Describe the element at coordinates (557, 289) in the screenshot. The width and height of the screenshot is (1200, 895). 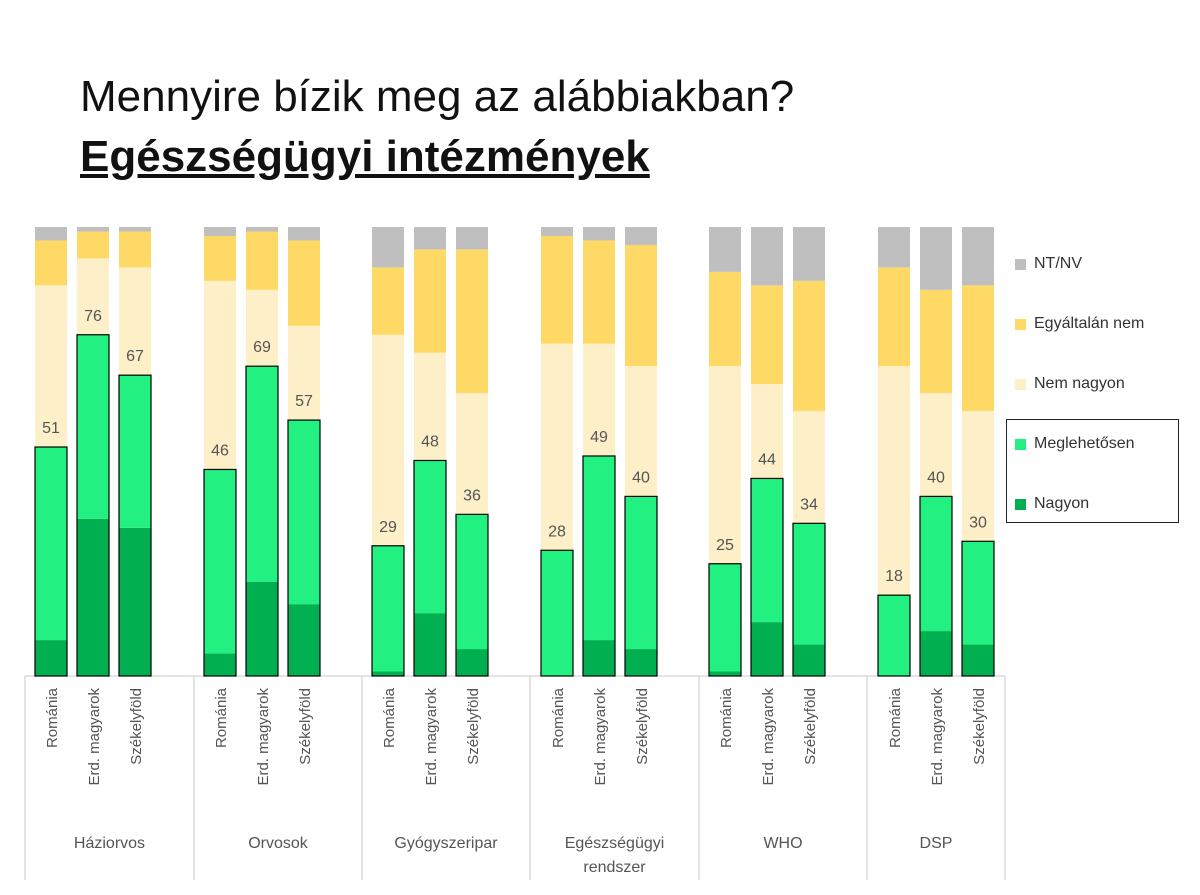
I see `bar-egyaltalan-nem-g3-b0` at that location.